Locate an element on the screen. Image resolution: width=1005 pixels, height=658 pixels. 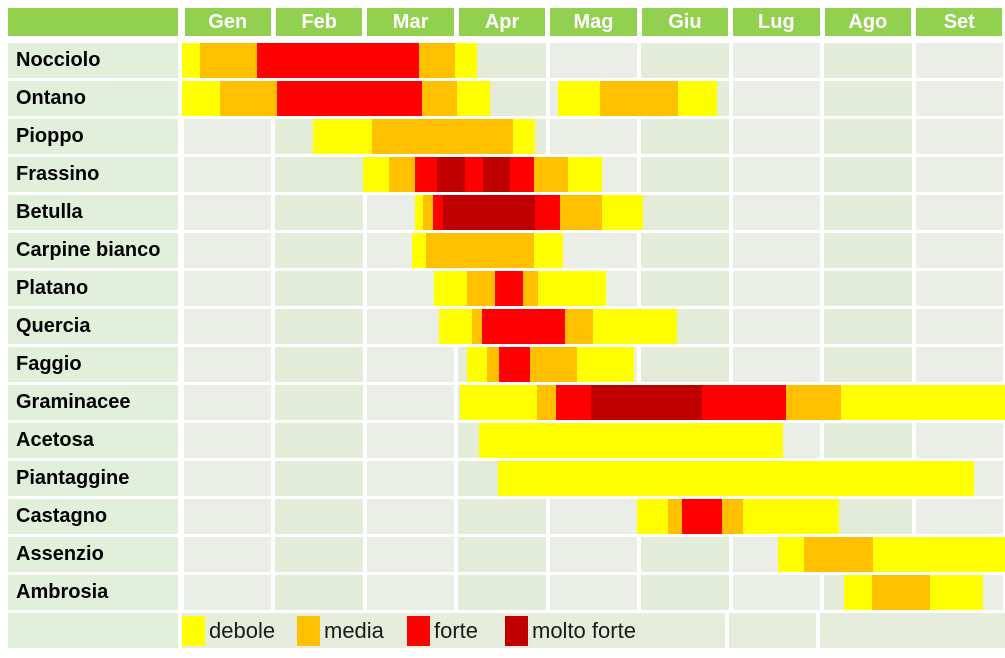
row-label: Ontano is located at coordinates (93, 98).